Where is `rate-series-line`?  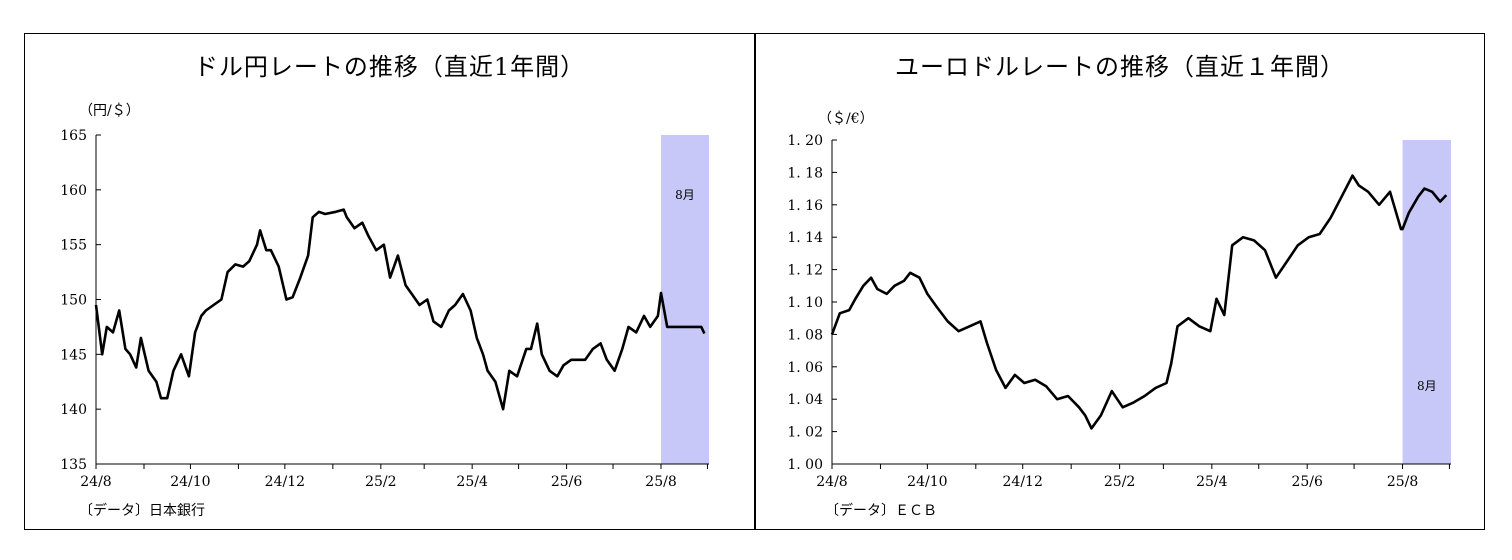
rate-series-line is located at coordinates (400, 309).